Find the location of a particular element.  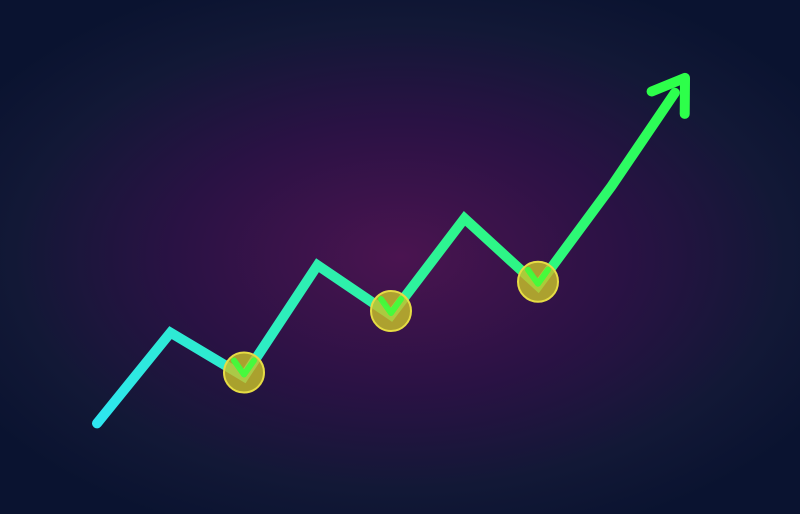

arrow-head-icon is located at coordinates (668, 95).